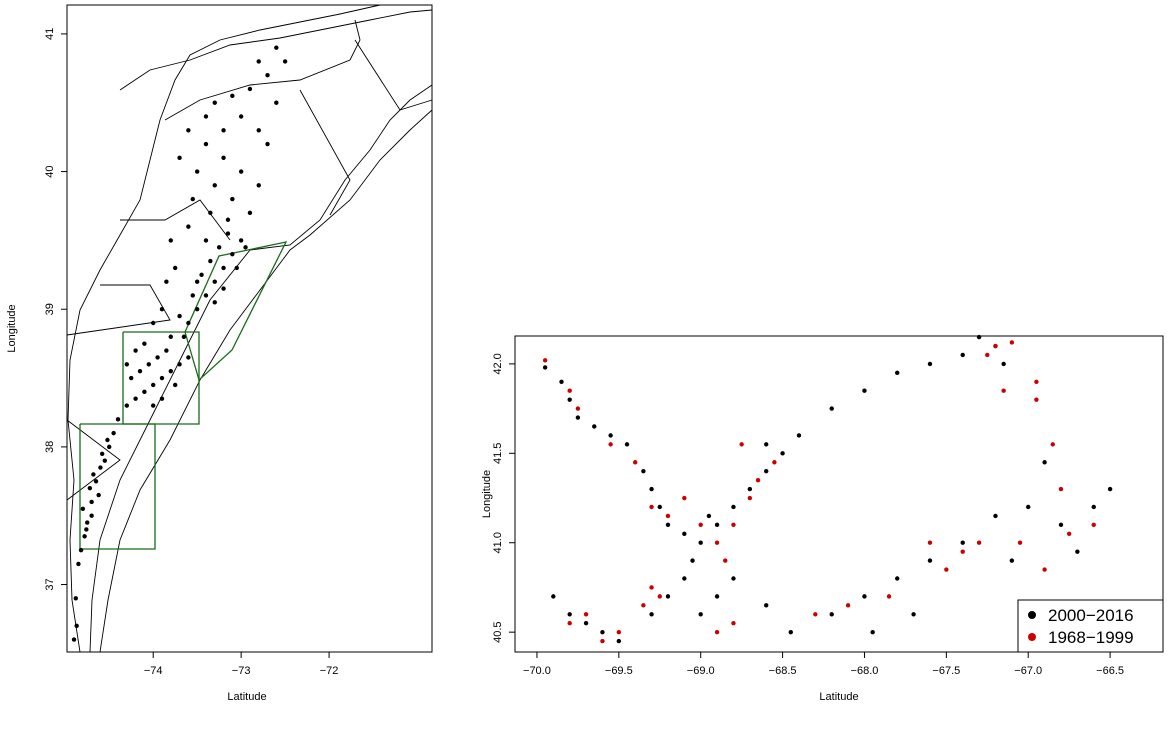 This screenshot has width=1168, height=736. I want to click on legend-label: 1968−1999, so click(1091, 637).